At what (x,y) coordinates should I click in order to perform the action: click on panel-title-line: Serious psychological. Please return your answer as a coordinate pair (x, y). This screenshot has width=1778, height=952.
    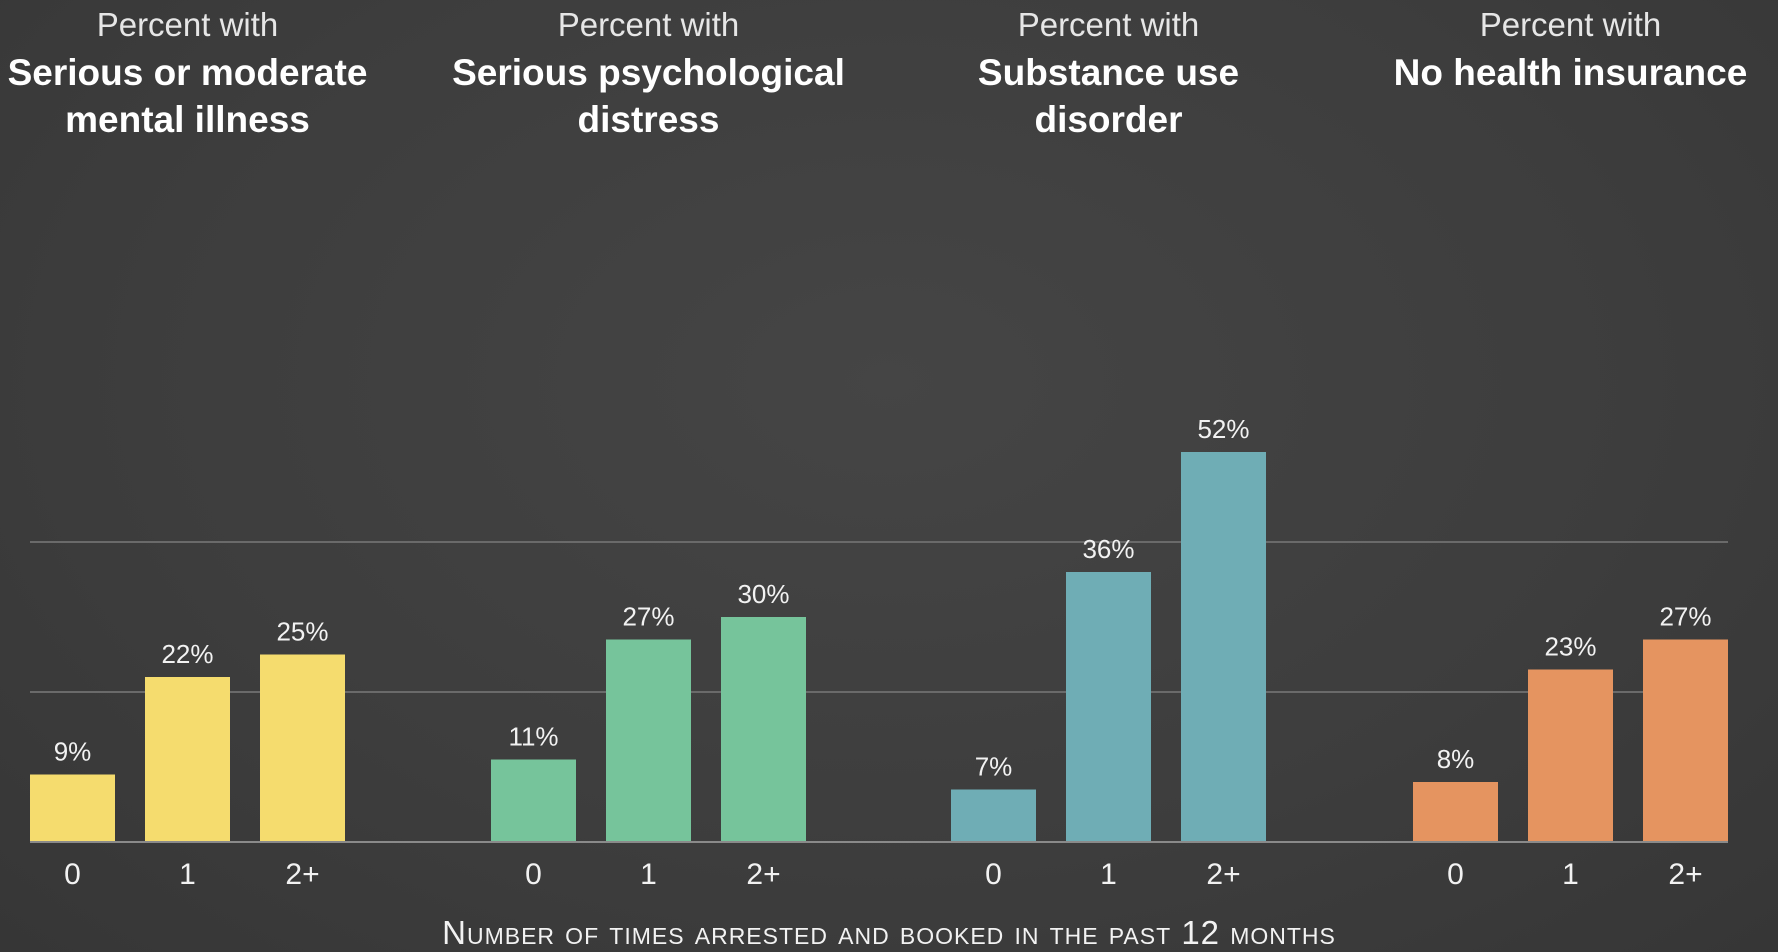
    Looking at the image, I should click on (648, 72).